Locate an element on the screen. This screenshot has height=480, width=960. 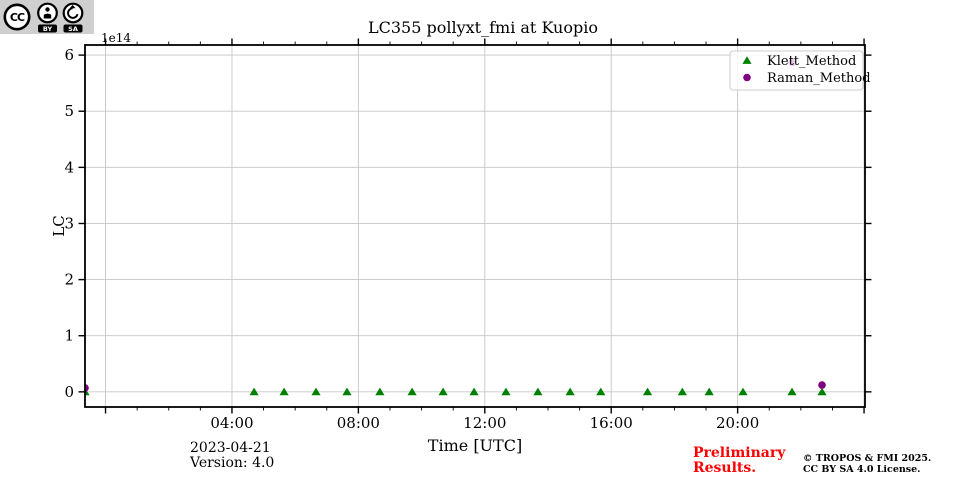
x-tick-label: 16:00 is located at coordinates (611, 423).